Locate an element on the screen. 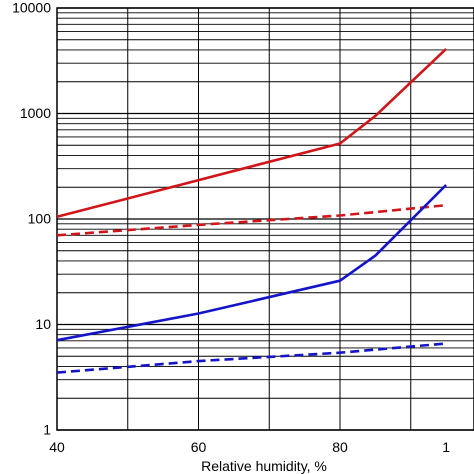 The width and height of the screenshot is (474, 474). x-tick-label: 40 is located at coordinates (57, 447).